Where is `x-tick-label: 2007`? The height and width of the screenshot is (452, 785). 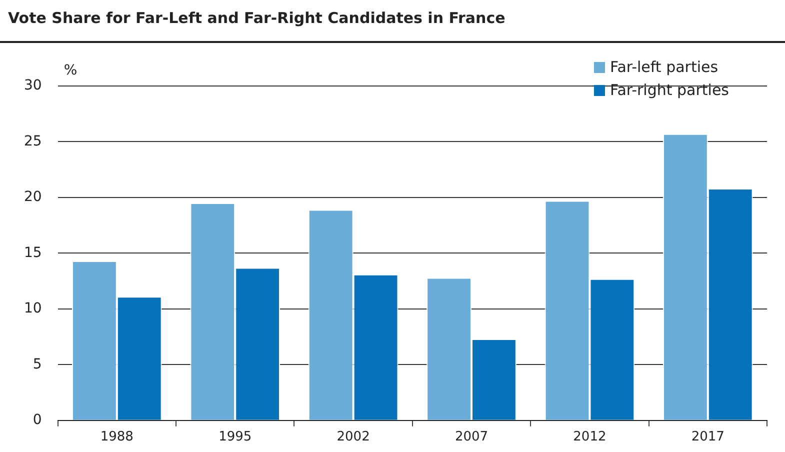
x-tick-label: 2007 is located at coordinates (471, 437).